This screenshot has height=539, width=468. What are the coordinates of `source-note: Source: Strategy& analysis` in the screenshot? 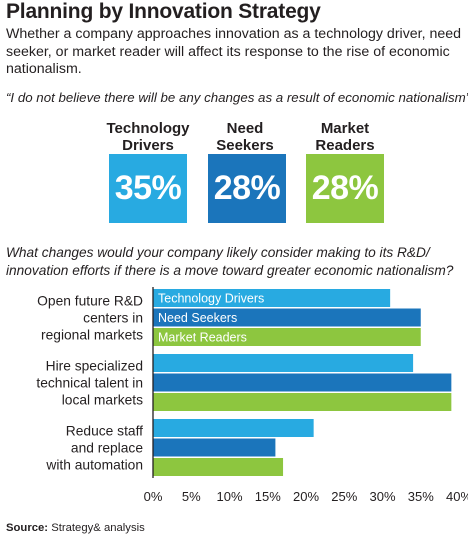 It's located at (75, 528).